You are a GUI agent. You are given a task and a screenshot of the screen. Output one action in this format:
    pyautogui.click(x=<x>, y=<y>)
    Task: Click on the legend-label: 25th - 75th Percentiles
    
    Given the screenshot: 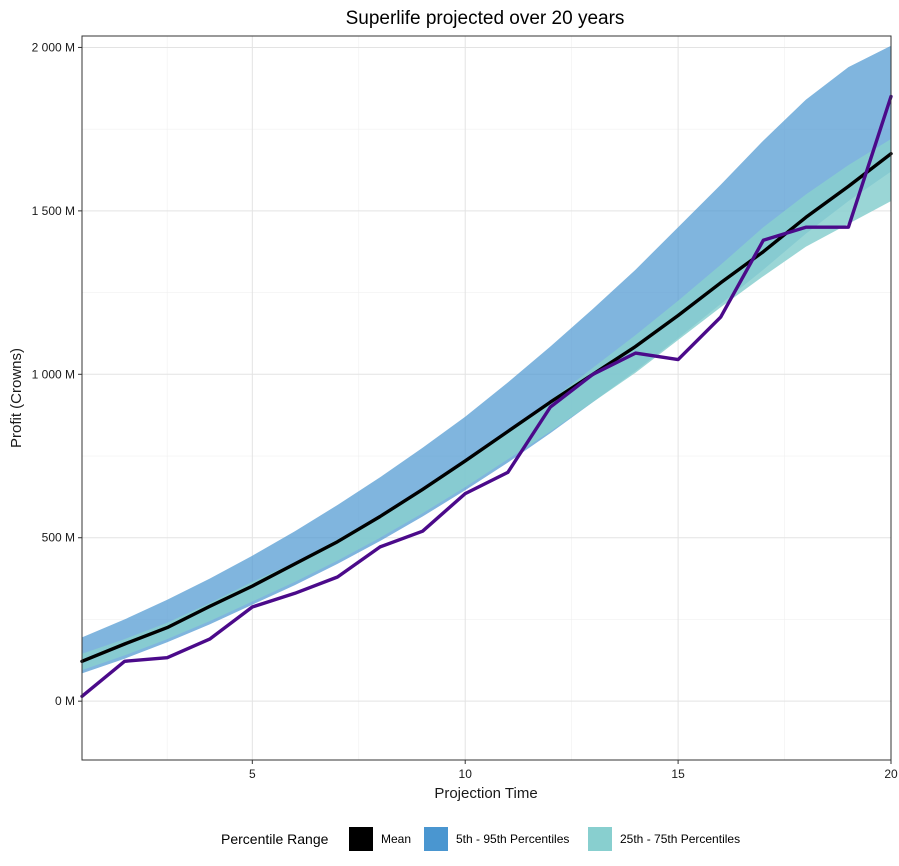 What is the action you would take?
    pyautogui.click(x=680, y=839)
    